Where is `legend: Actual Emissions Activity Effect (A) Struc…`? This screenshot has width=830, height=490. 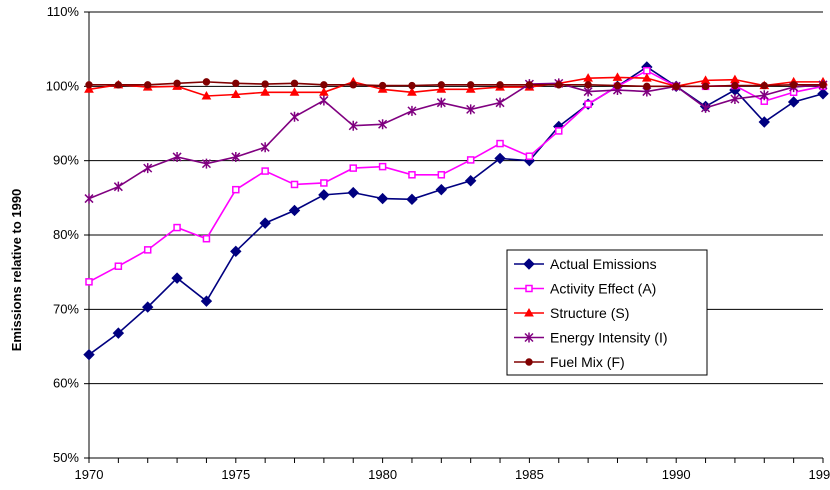 legend: Actual Emissions Activity Effect (A) Struc… is located at coordinates (607, 312).